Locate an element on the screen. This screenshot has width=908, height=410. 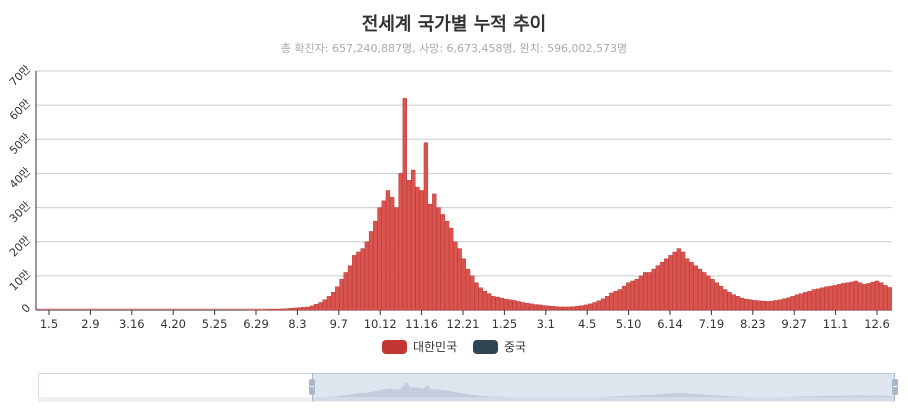
x-tick-label: 10.12 is located at coordinates (380, 324).